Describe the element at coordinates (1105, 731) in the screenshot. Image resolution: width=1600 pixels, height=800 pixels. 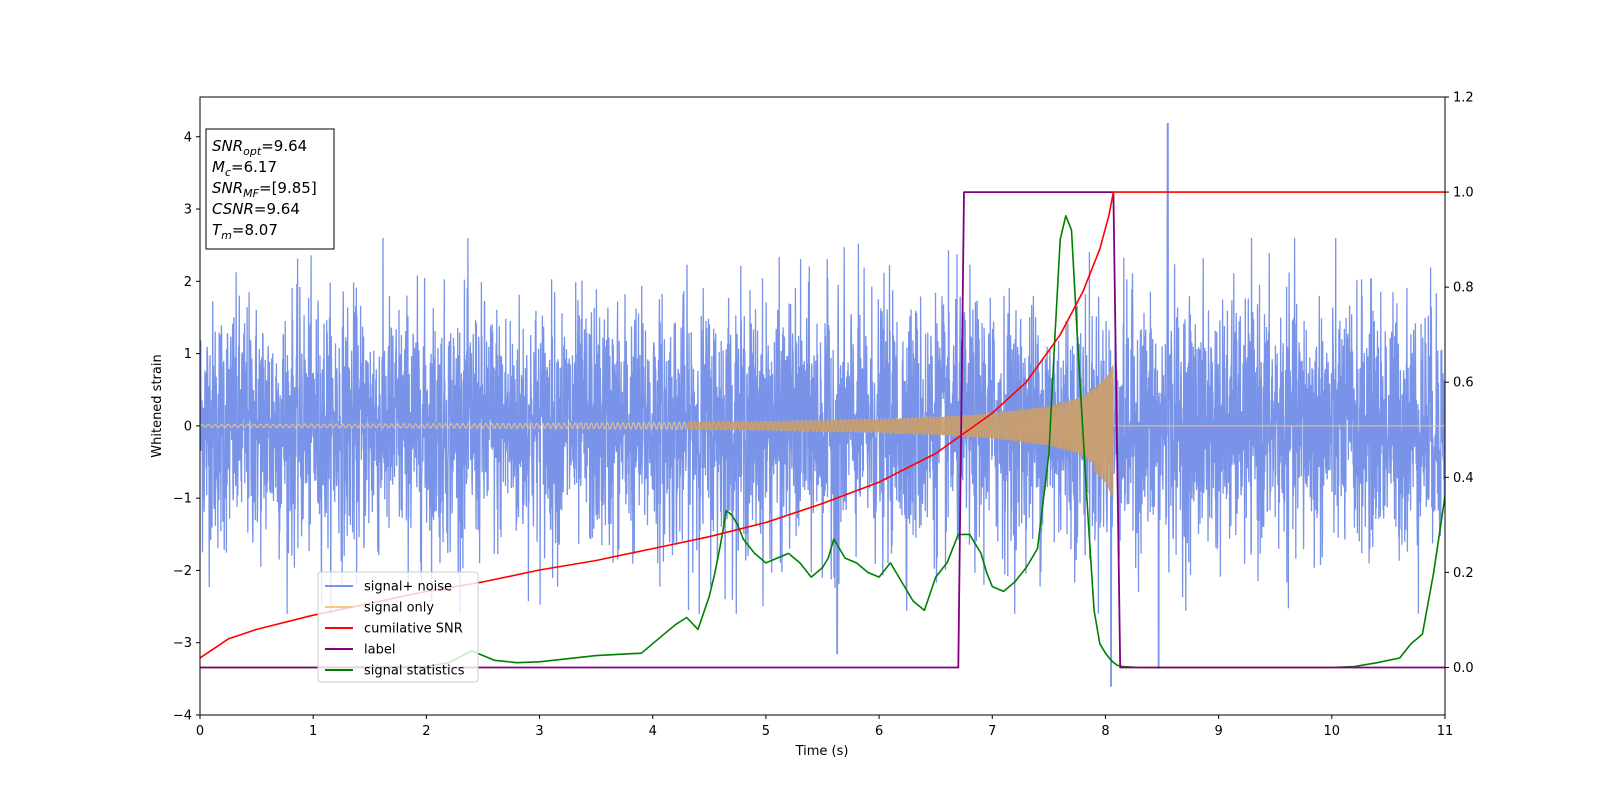
I see `x-tick-label: 8` at that location.